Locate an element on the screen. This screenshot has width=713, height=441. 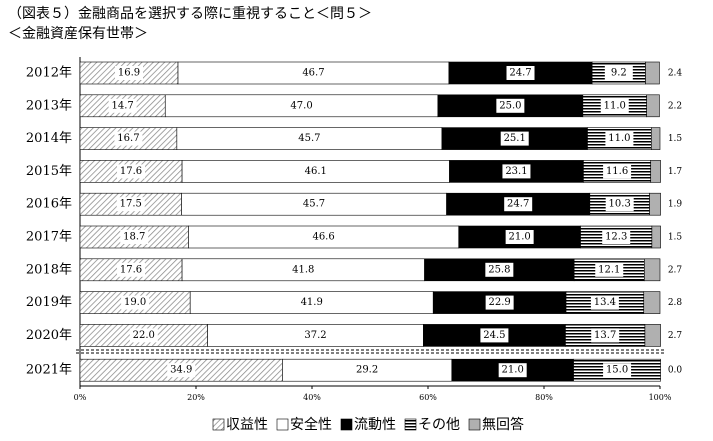
value-label: 22.0 is located at coordinates (144, 335).